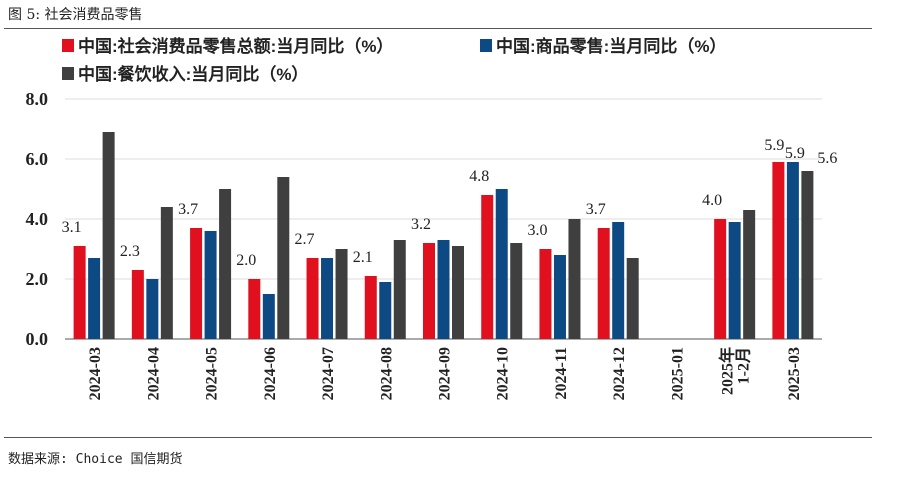  What do you see at coordinates (235, 46) in the screenshot?
I see `legend-label-0: 中国:社会消费品零售总额:当月同比（%）` at bounding box center [235, 46].